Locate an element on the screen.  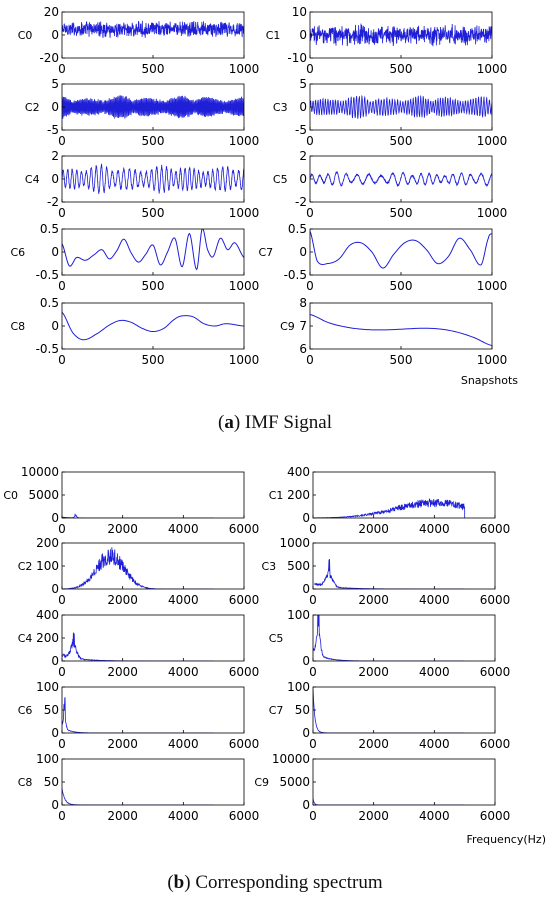
series-name-label: C7 is located at coordinates (266, 252).